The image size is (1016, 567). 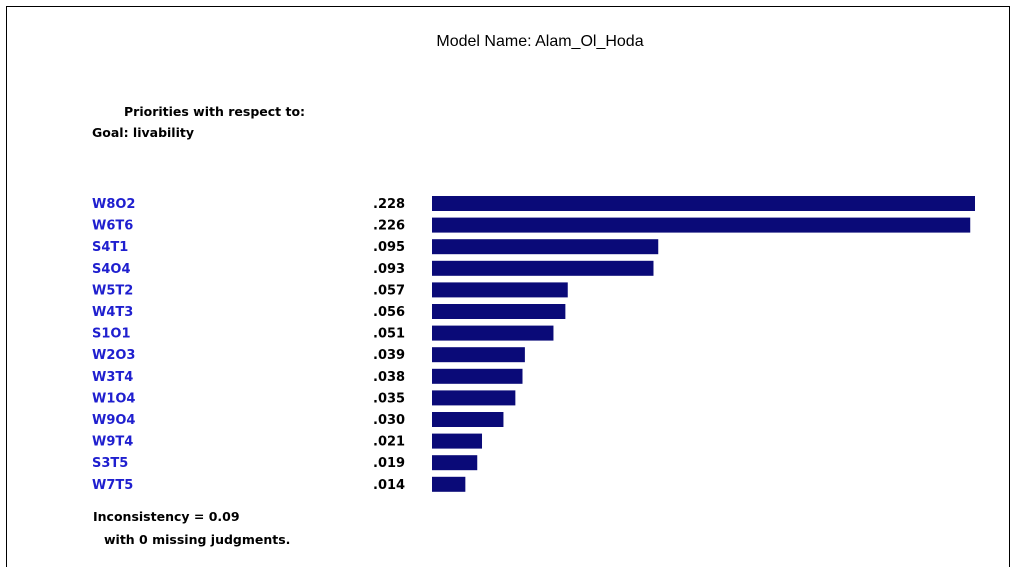 I want to click on goal-label: Goal: livability, so click(x=143, y=132).